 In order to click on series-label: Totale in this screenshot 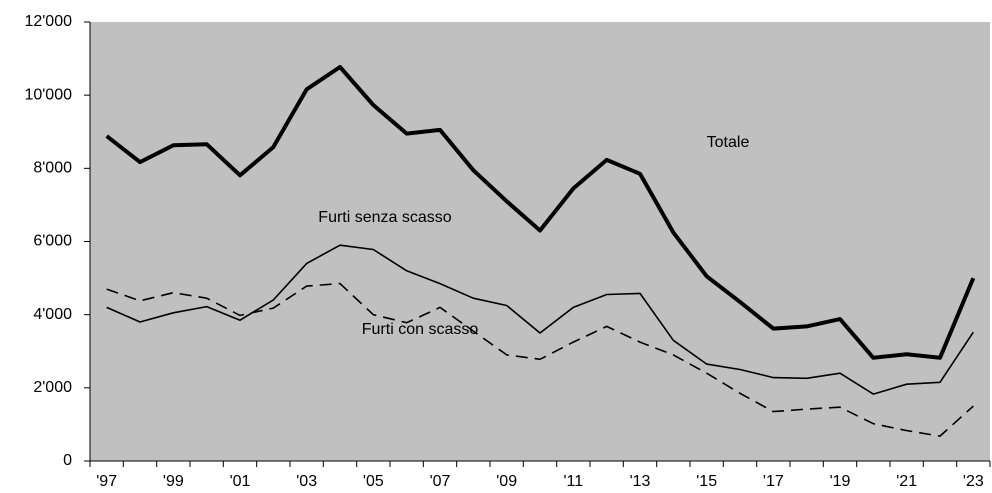, I will do `click(728, 142)`.